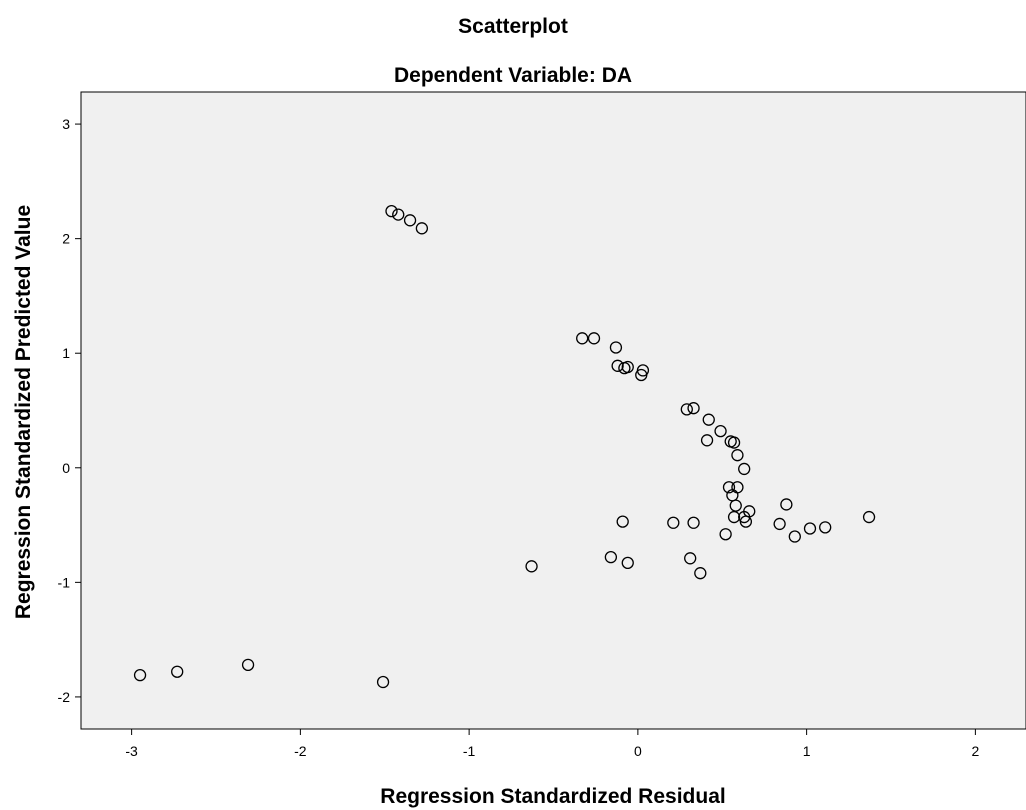  I want to click on y-tick-label: 0, so click(66, 468).